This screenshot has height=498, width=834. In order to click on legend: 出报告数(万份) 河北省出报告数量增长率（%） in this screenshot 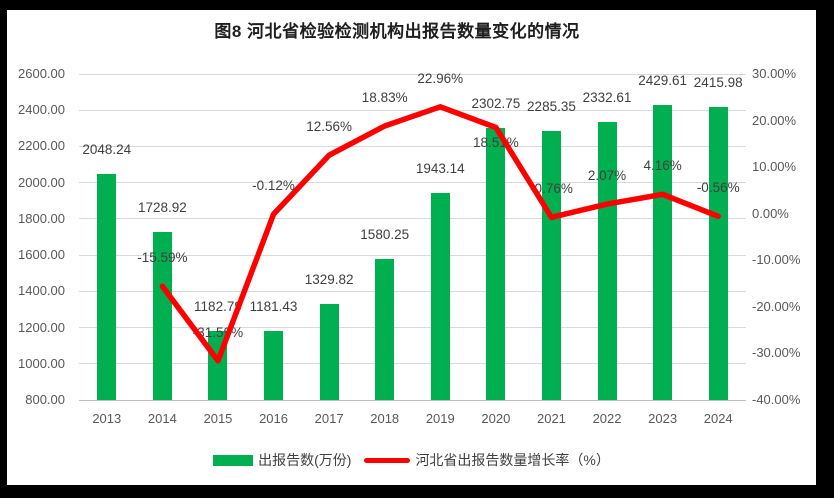, I will do `click(411, 460)`.